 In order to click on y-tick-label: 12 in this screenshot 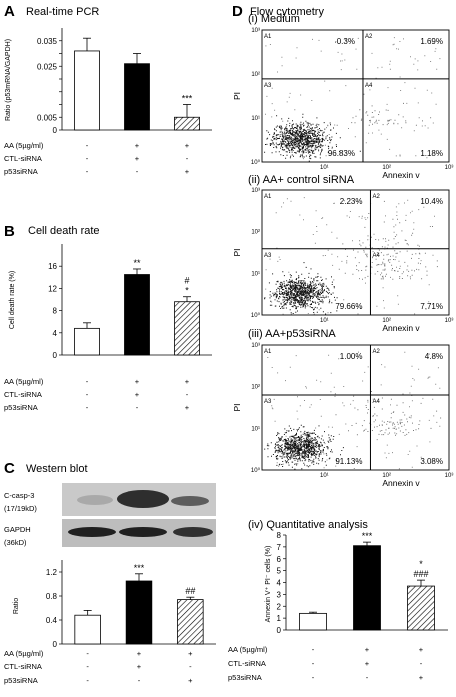, I will do `click(52, 288)`.